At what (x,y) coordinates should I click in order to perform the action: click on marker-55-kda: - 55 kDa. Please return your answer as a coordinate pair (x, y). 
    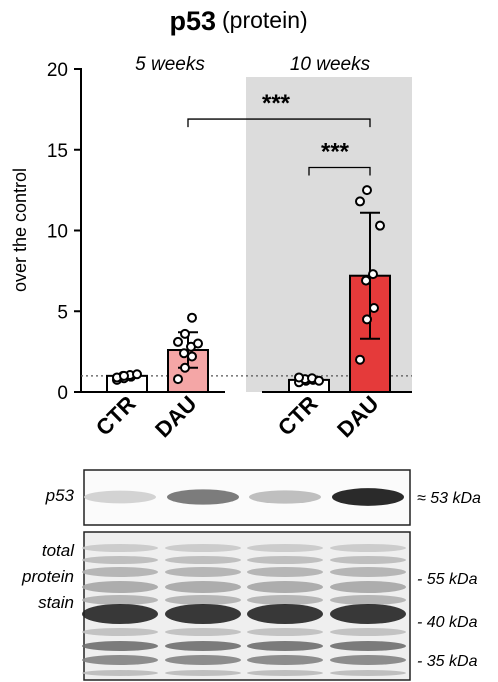
    Looking at the image, I should click on (447, 579).